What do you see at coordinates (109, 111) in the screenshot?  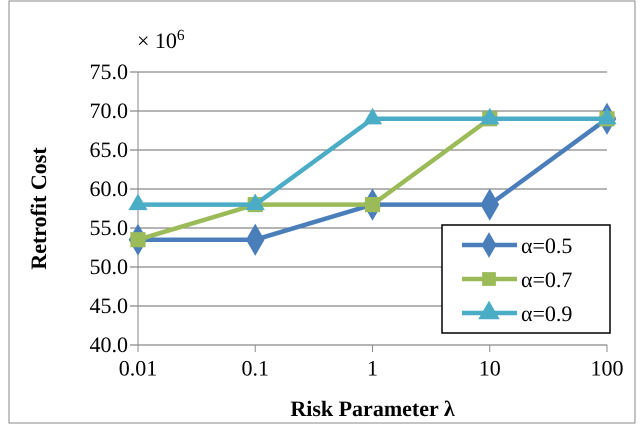 I see `y-tick-label: 70.0` at bounding box center [109, 111].